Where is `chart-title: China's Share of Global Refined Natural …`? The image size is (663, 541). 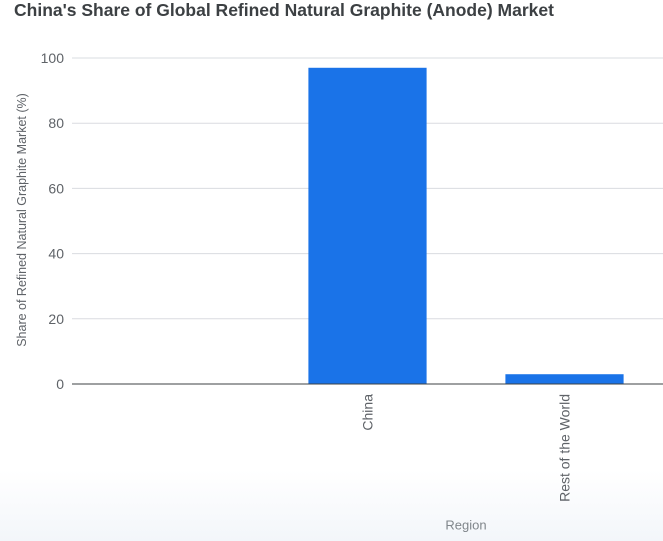 chart-title: China's Share of Global Refined Natural … is located at coordinates (284, 10).